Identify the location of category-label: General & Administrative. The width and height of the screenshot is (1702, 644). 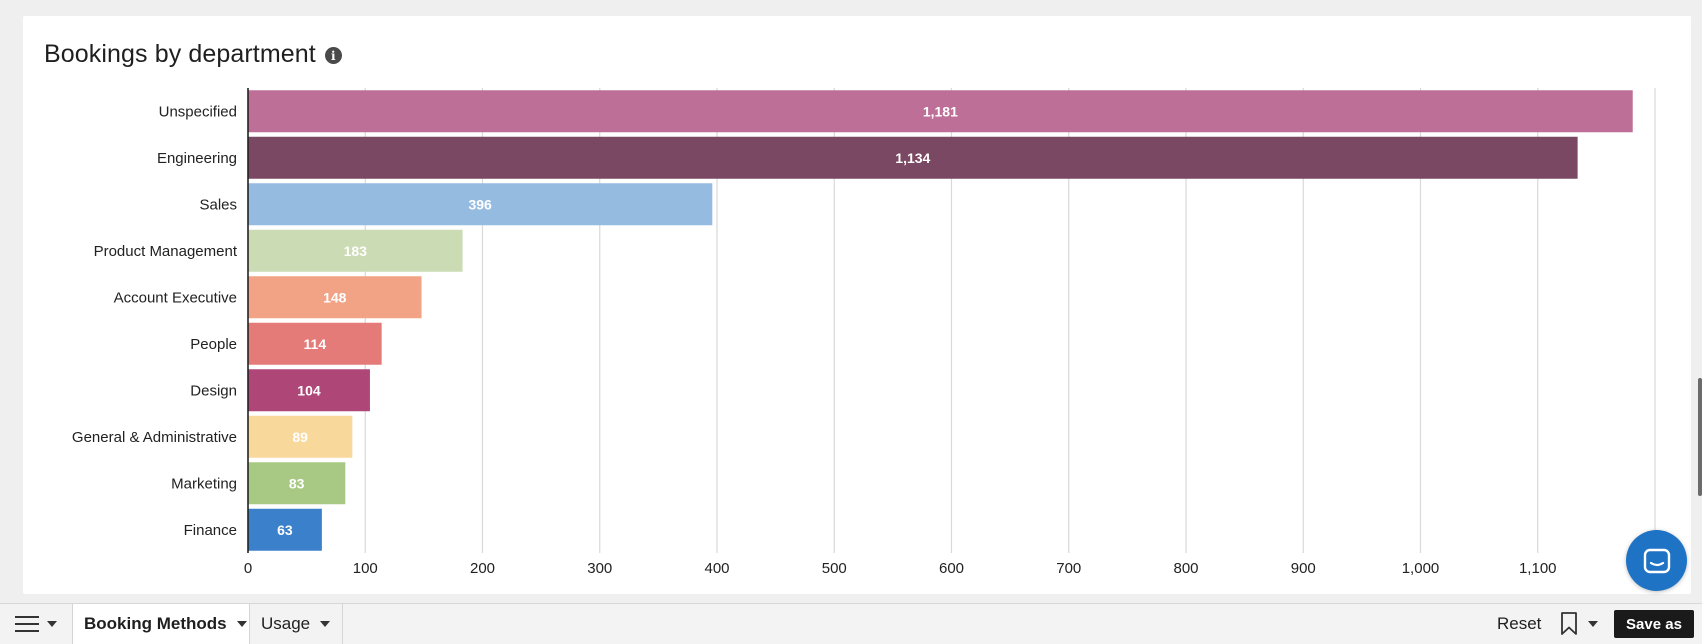
(154, 437).